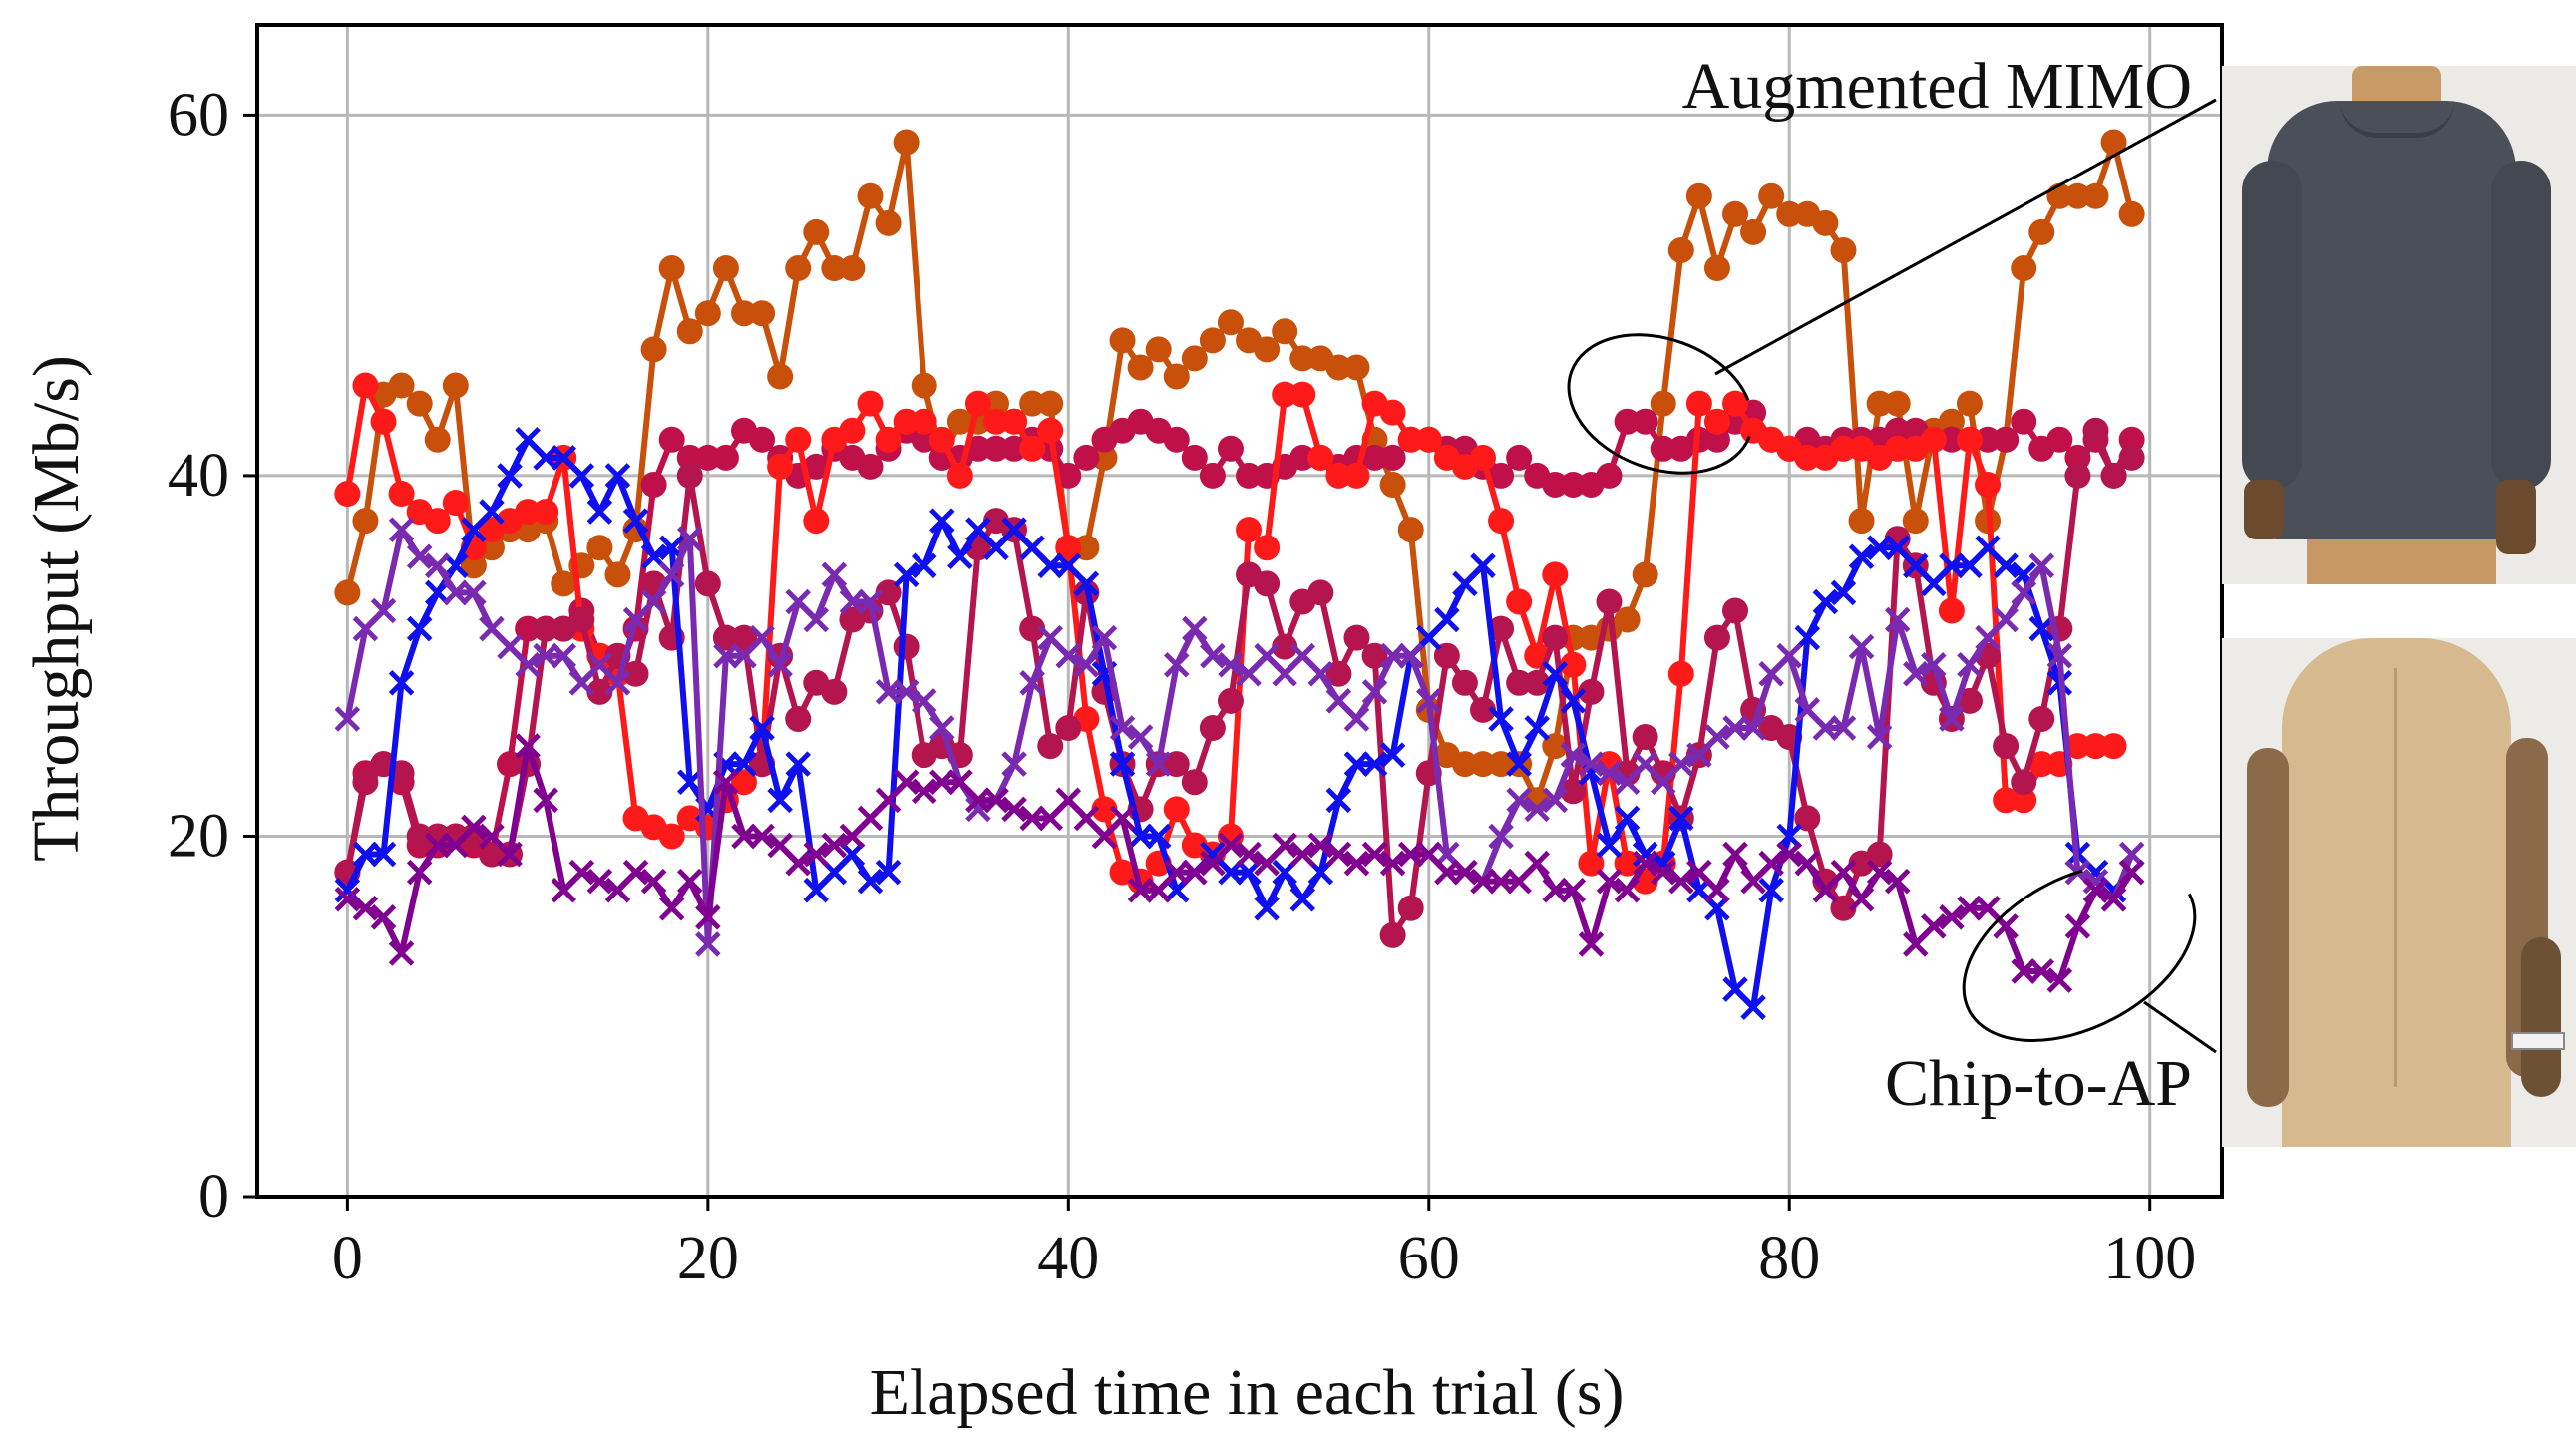 The image size is (2576, 1436). Describe the element at coordinates (2397, 119) in the screenshot. I see `shirt-collar` at that location.